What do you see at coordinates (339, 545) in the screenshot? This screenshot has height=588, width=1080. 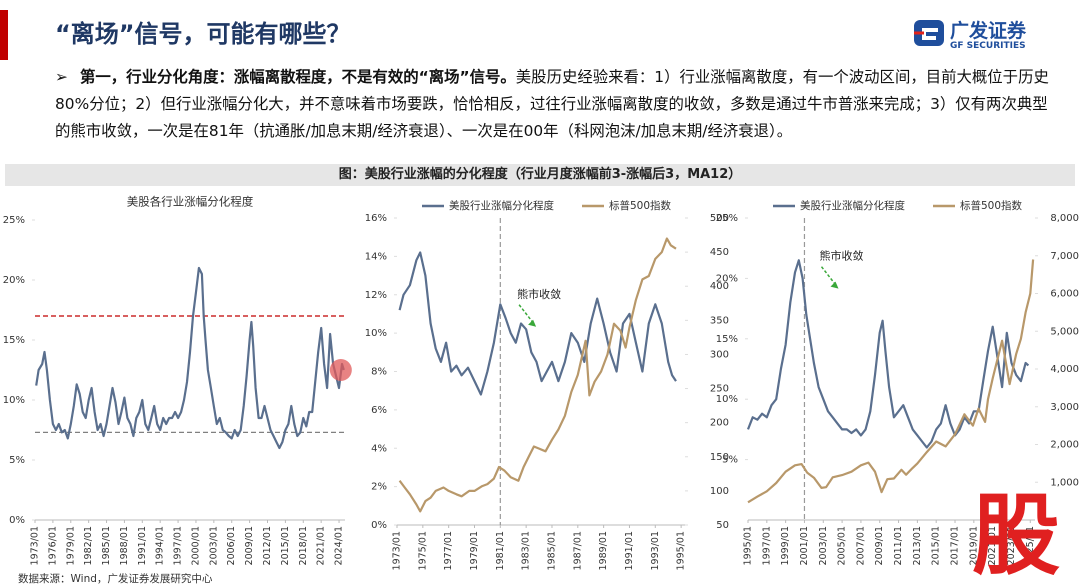 I see `x-tick-label: 2024/01` at bounding box center [339, 545].